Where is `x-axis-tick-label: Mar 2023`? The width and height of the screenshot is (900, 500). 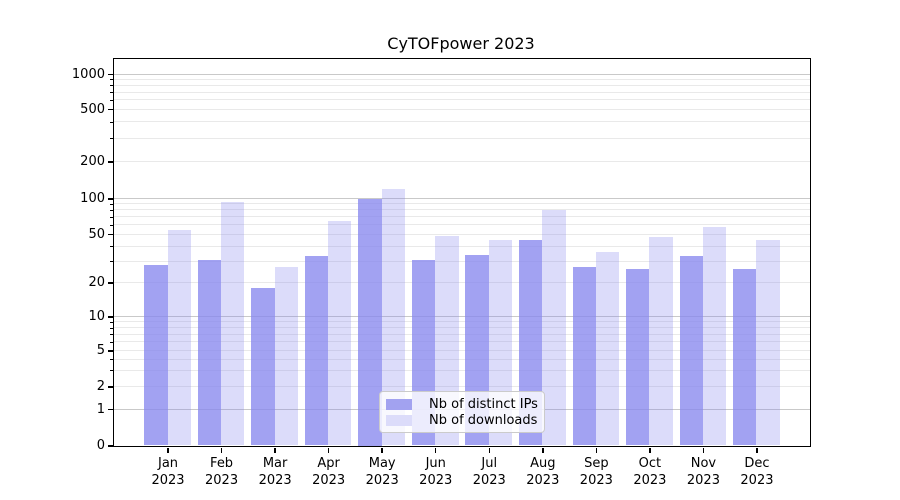
x-axis-tick-label: Mar 2023 is located at coordinates (275, 472).